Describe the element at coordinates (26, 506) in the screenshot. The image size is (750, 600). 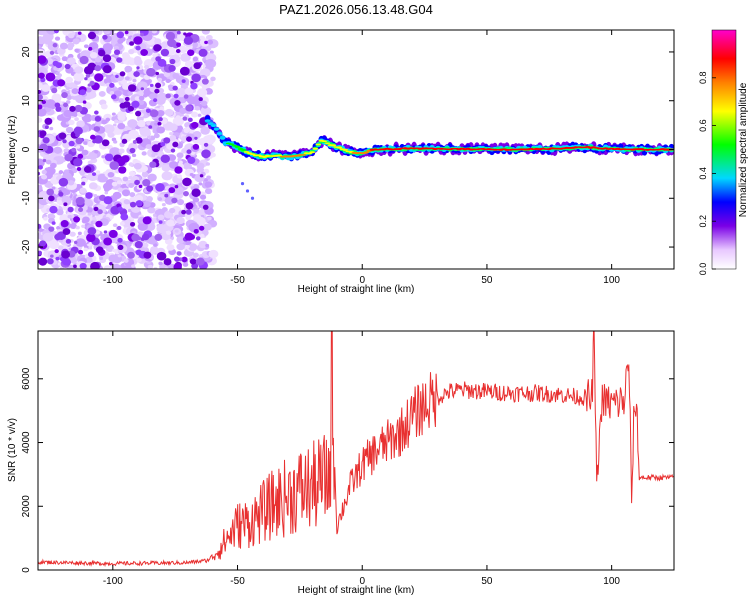
I see `y-tick-label: 2000` at that location.